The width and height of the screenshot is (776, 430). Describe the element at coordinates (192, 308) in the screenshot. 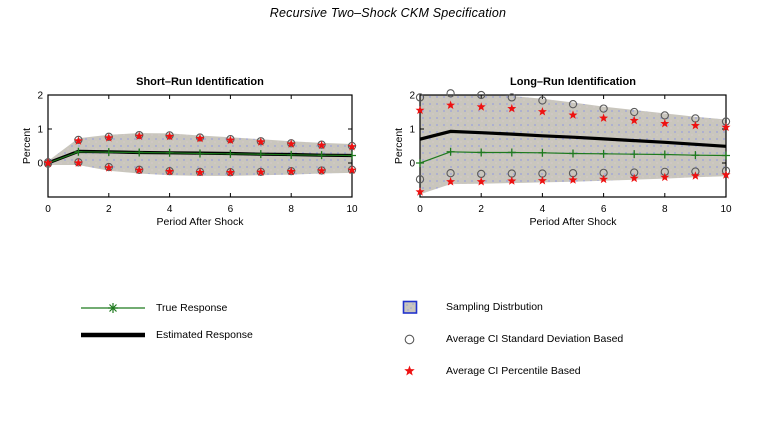

I see `legend-label: True Response` at that location.